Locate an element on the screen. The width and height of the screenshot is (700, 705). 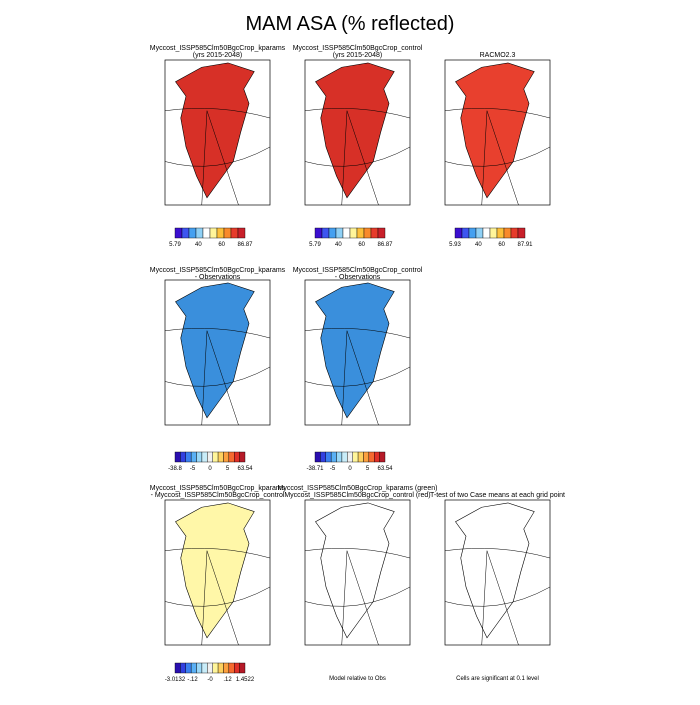
figure-title: MAM ASA (% reflected) is located at coordinates (350, 24).